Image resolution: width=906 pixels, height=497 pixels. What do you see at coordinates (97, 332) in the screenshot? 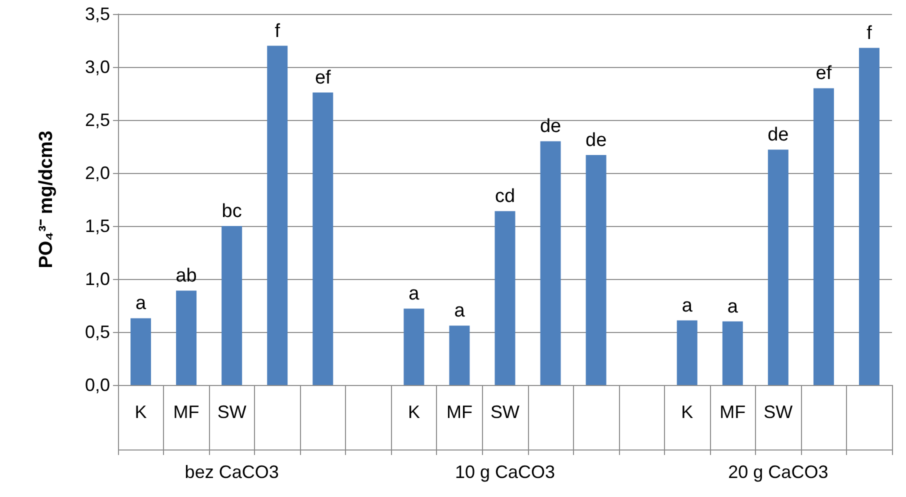
I see `y-tick-label: 0,5` at bounding box center [97, 332].